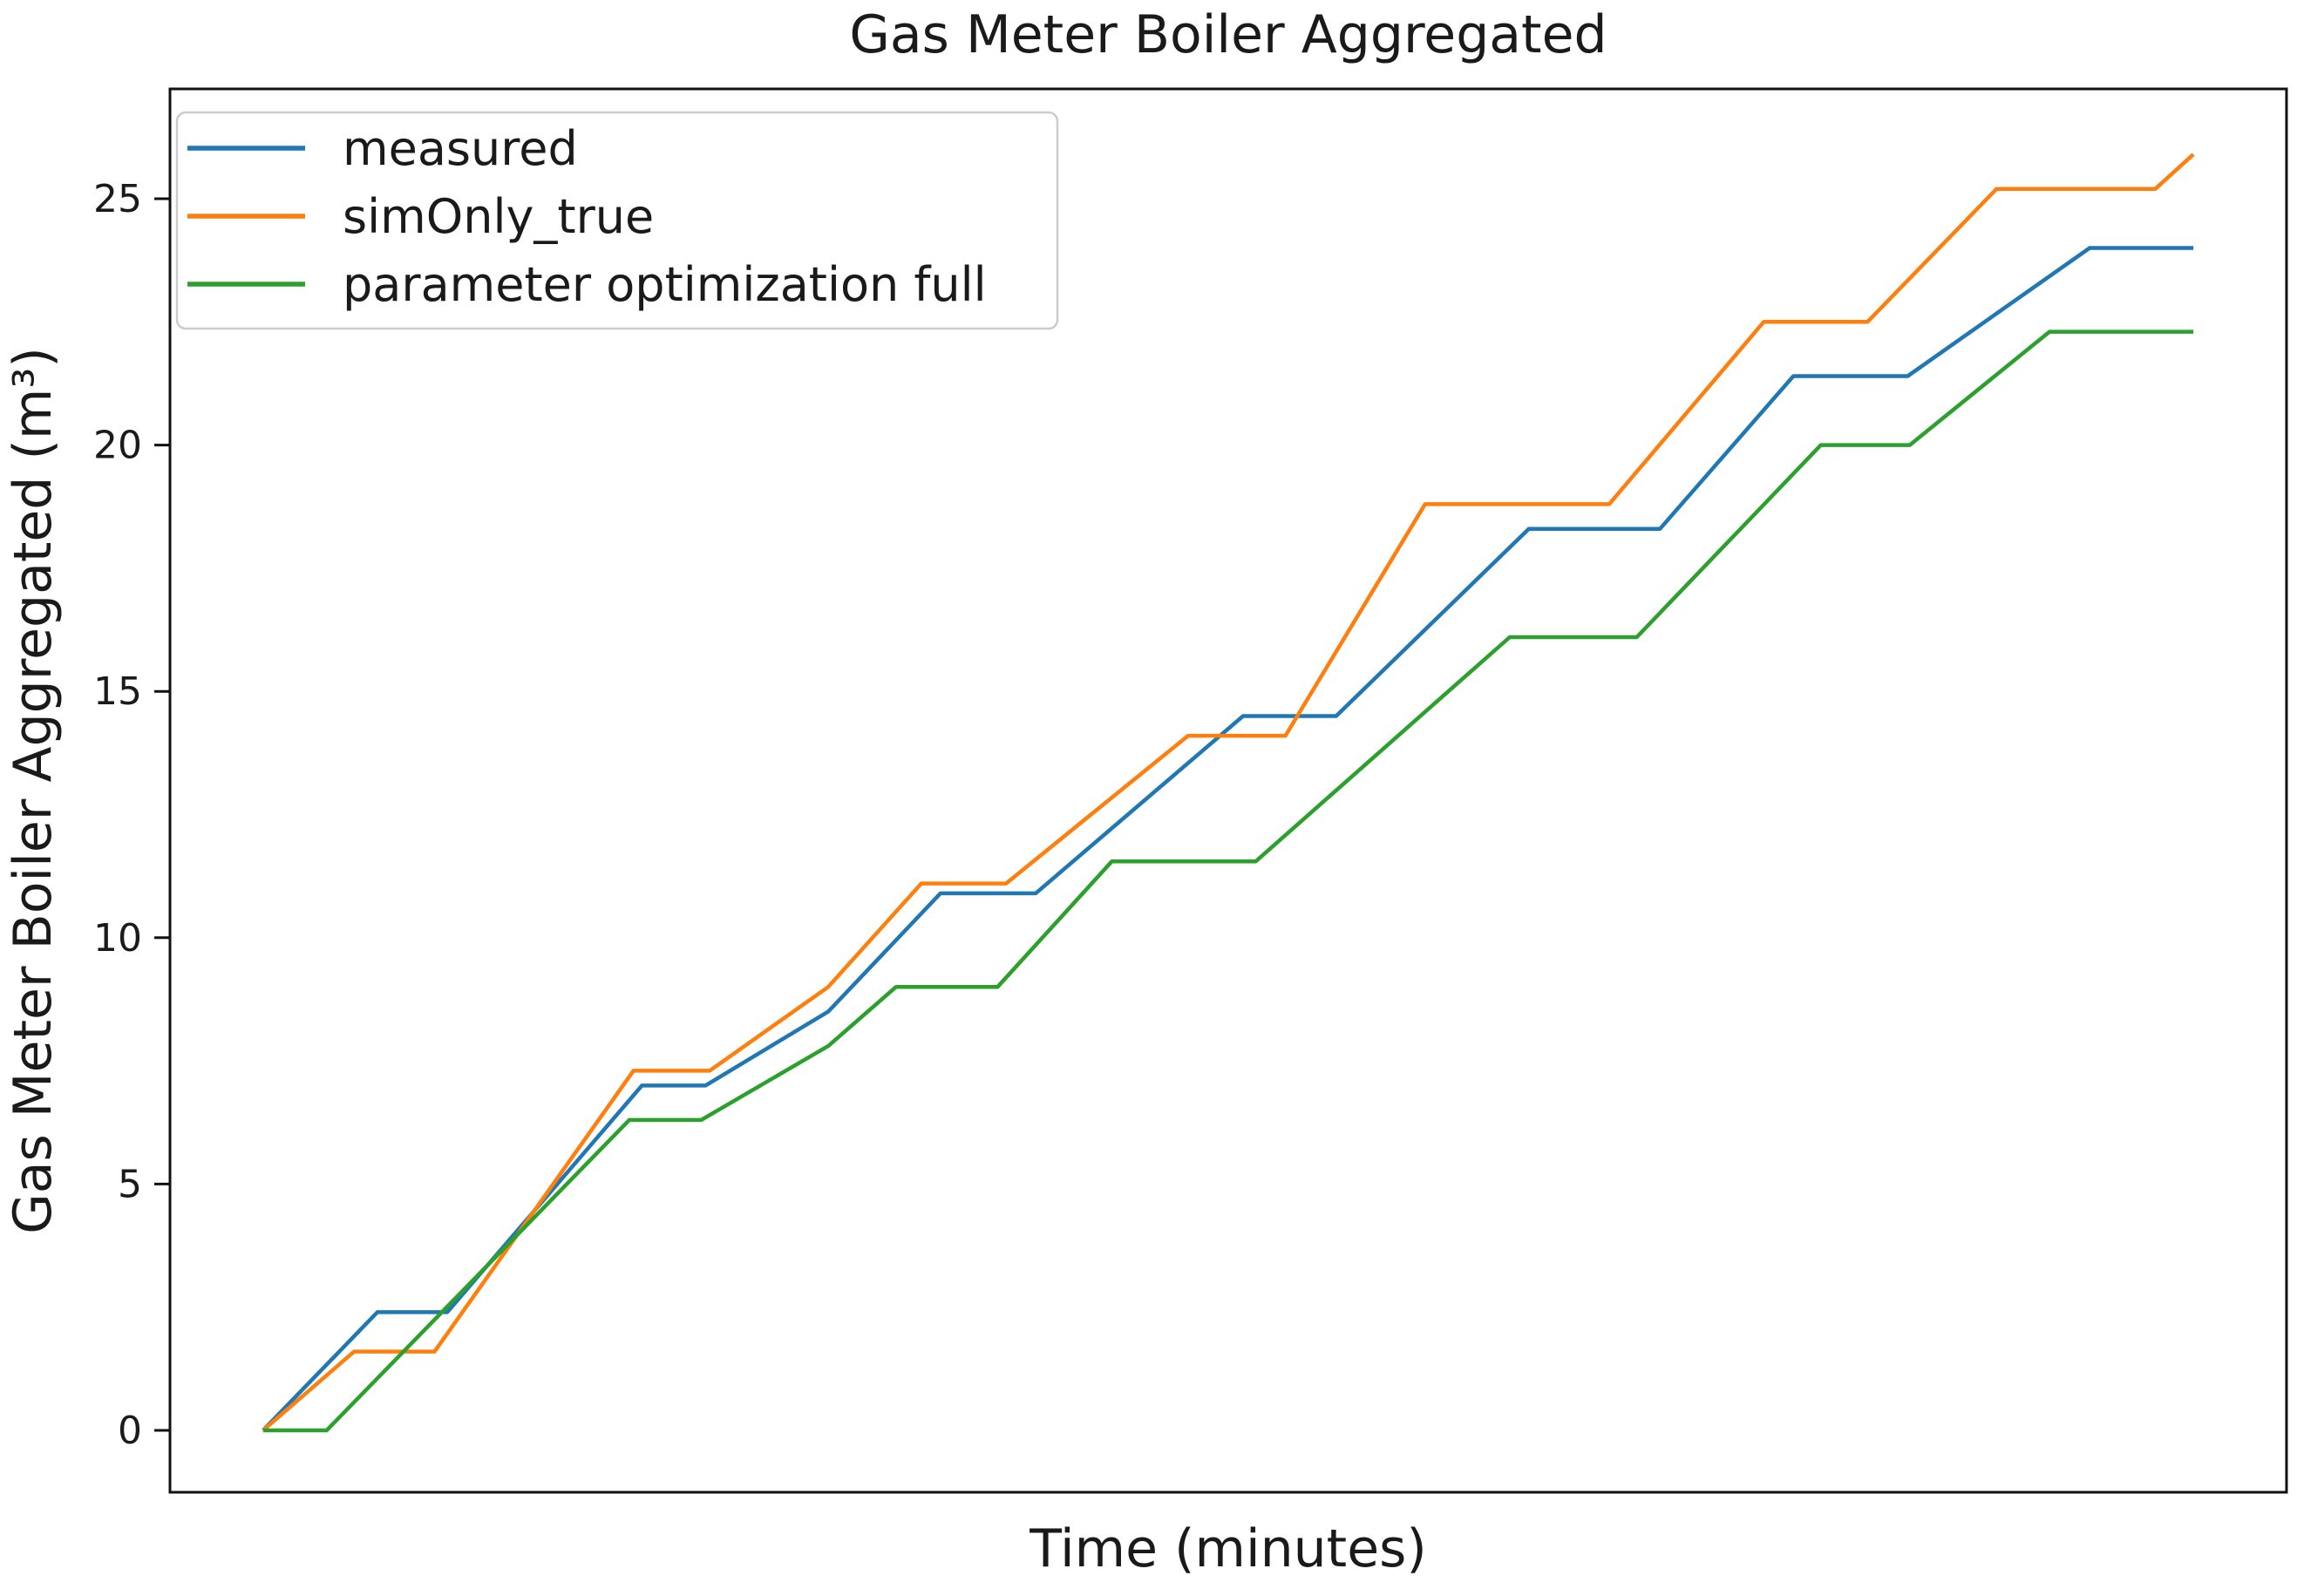  I want to click on y-tick-label: 10, so click(117, 939).